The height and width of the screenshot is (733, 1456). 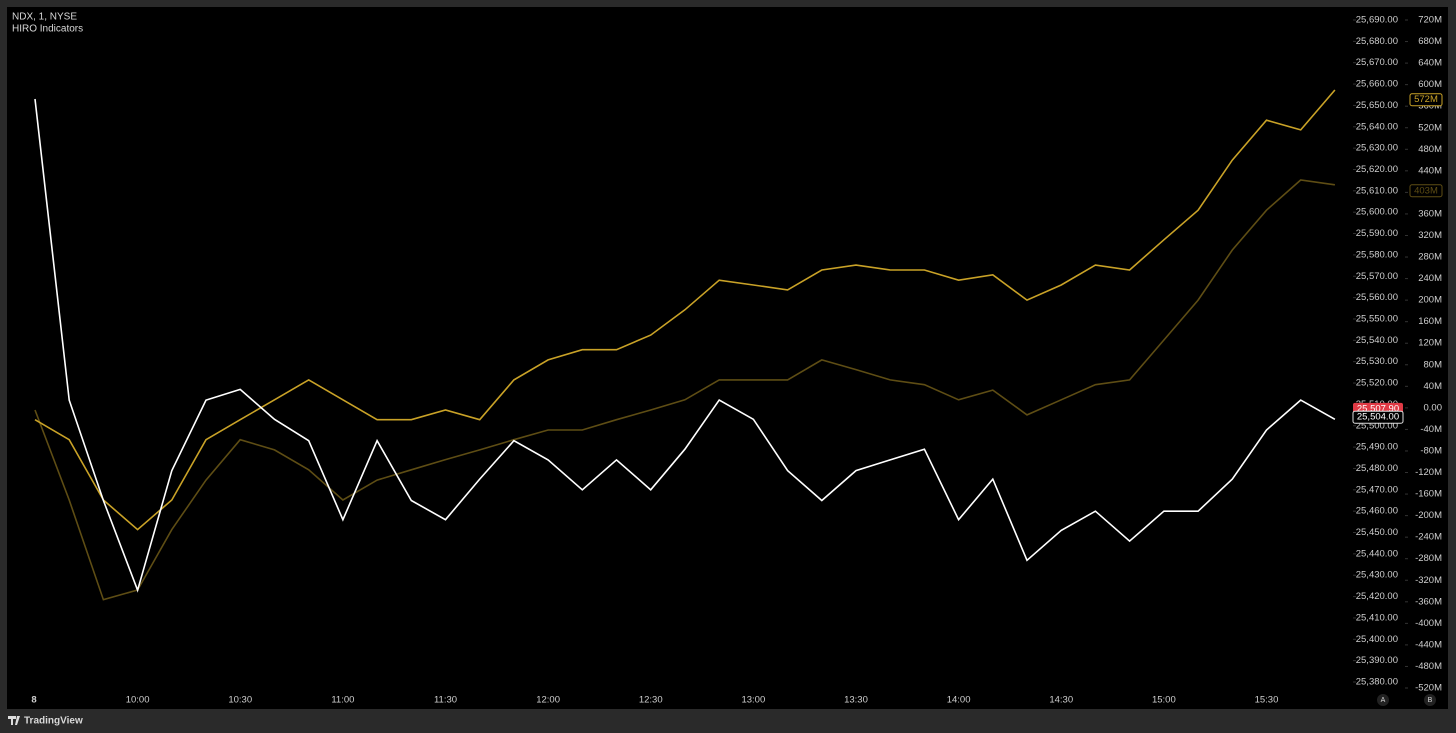 I want to click on y2-tick-label: 520M, so click(x=1430, y=127).